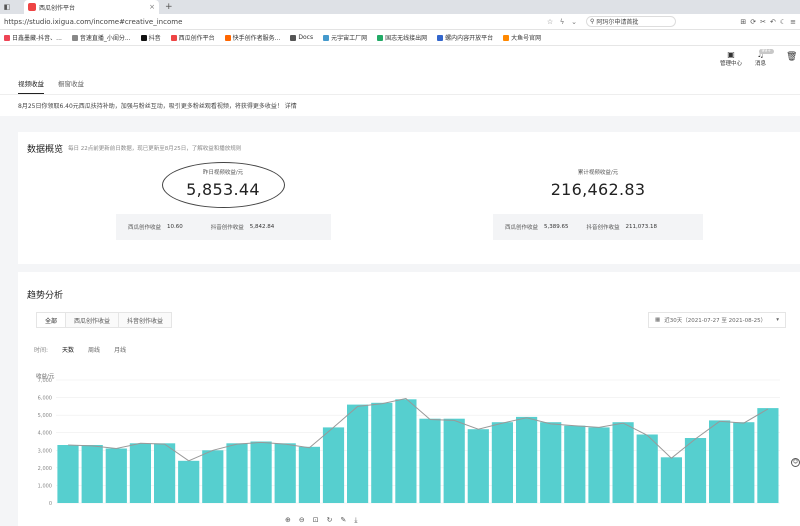 This screenshot has width=800, height=526. Describe the element at coordinates (223, 189) in the screenshot. I see `yesterday-income-value: 5,853.44` at that location.